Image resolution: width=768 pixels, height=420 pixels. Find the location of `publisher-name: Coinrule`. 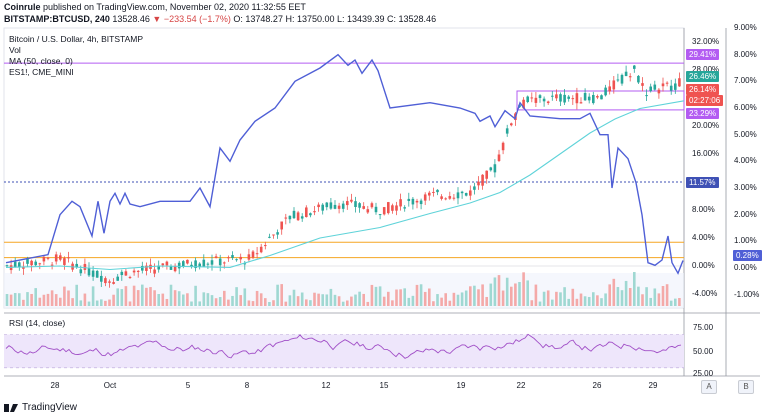

publisher-name: Coinrule is located at coordinates (22, 7).